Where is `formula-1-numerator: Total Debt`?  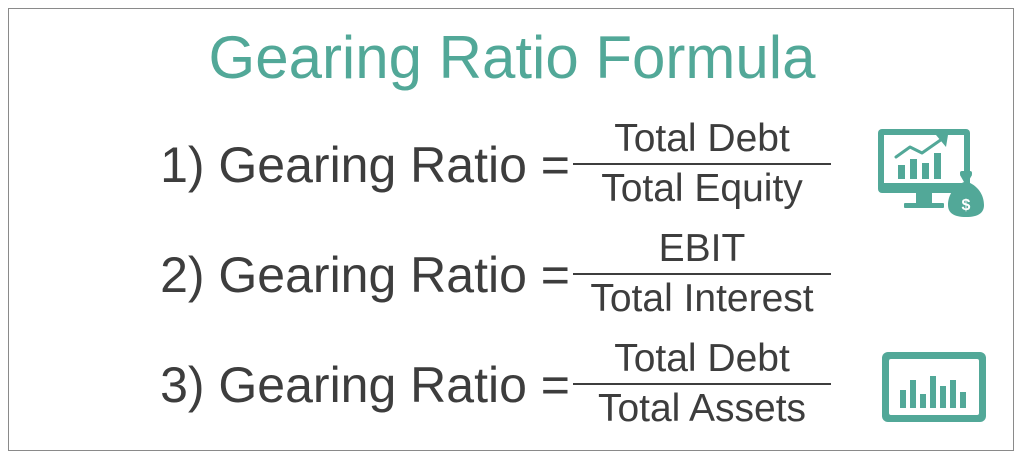
formula-1-numerator: Total Debt is located at coordinates (702, 138).